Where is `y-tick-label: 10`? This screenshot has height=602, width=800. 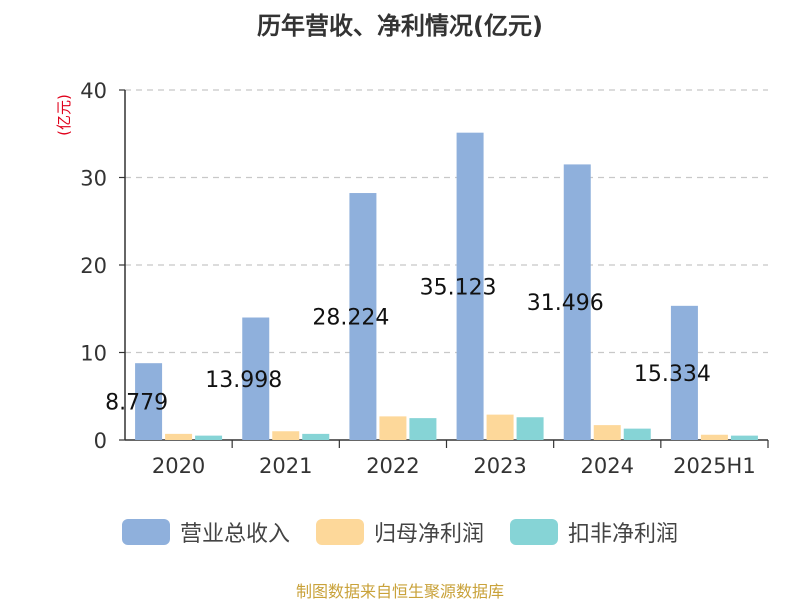 y-tick-label: 10 is located at coordinates (93, 354).